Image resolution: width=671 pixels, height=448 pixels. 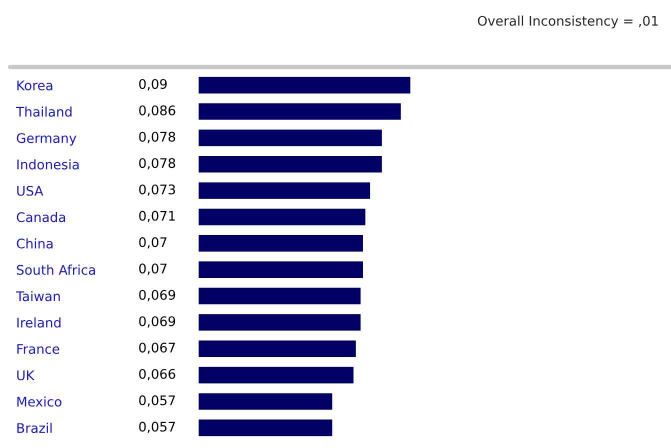 I want to click on y-tick-label: Mexico, so click(x=39, y=401).